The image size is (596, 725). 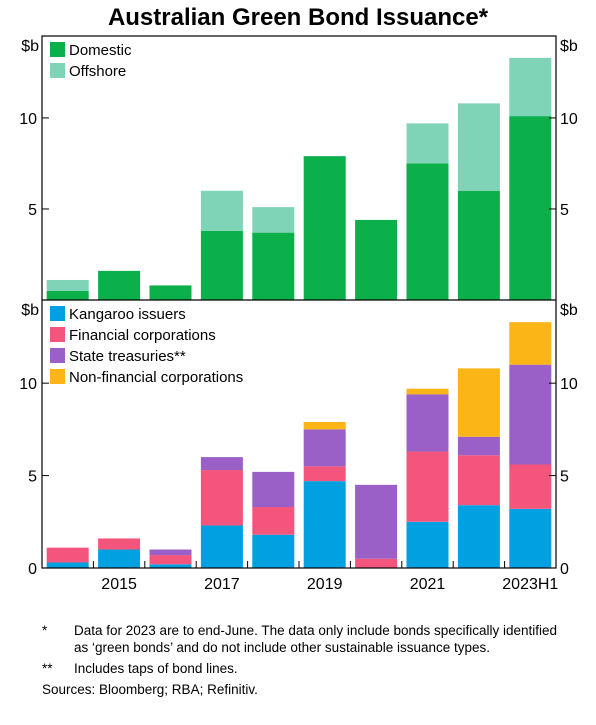 What do you see at coordinates (307, 668) in the screenshot?
I see `footnote-2: ** Includes taps of bond lines.` at bounding box center [307, 668].